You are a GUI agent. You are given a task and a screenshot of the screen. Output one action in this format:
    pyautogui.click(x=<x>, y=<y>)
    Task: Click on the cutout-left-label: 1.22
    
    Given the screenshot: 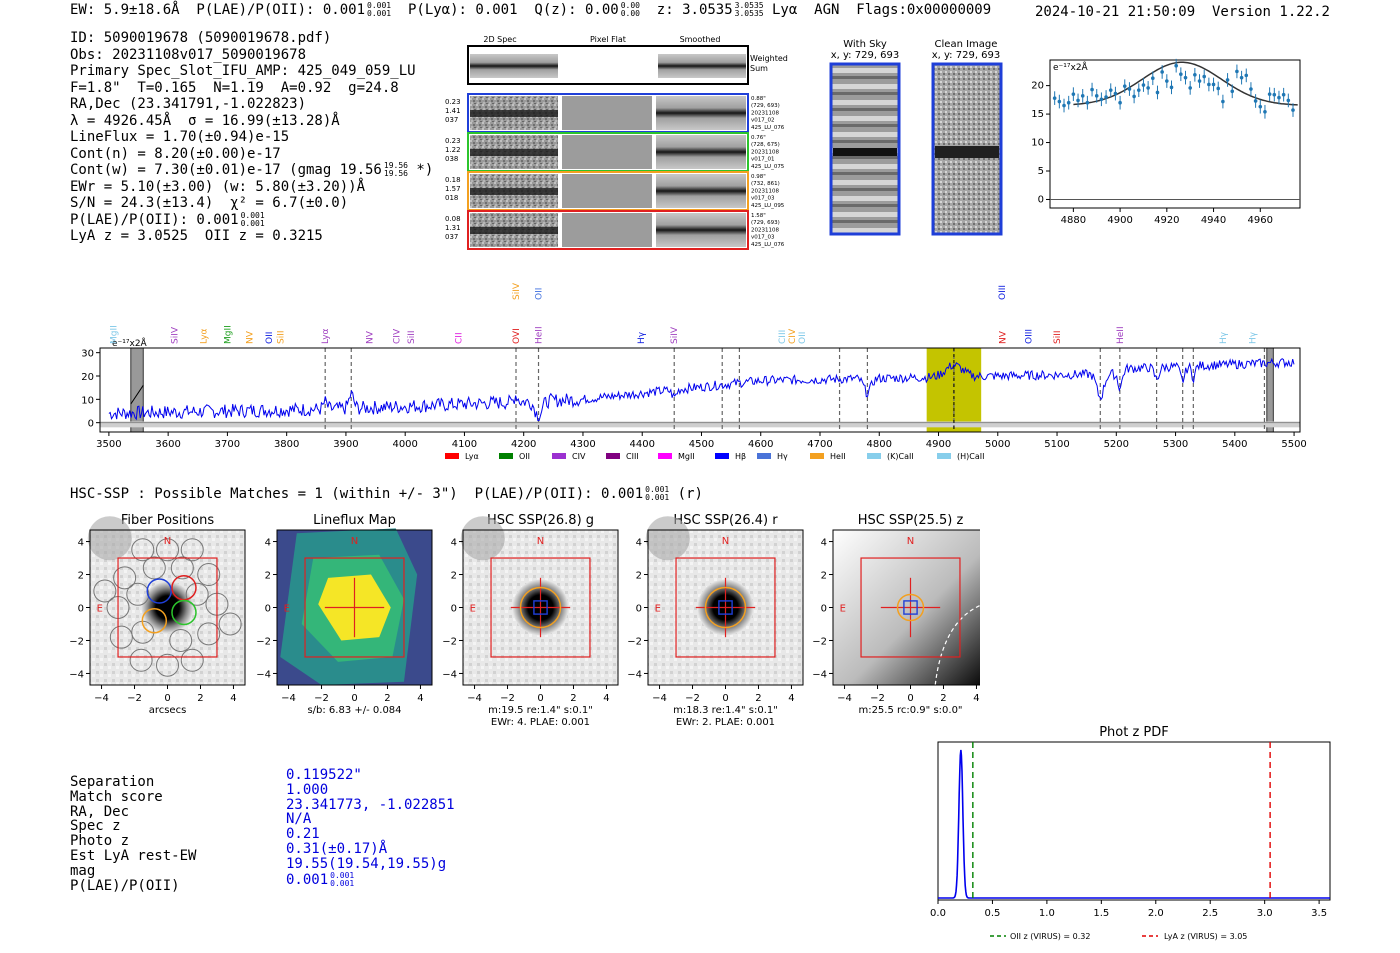 What is the action you would take?
    pyautogui.click(x=453, y=150)
    